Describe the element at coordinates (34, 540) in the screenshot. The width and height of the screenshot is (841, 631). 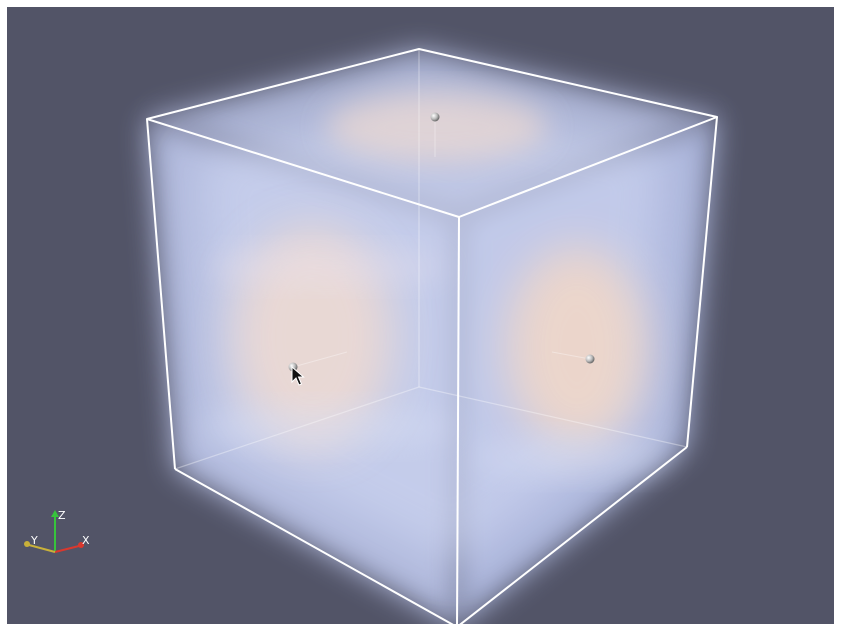
I see `y-axis-label: Y` at that location.